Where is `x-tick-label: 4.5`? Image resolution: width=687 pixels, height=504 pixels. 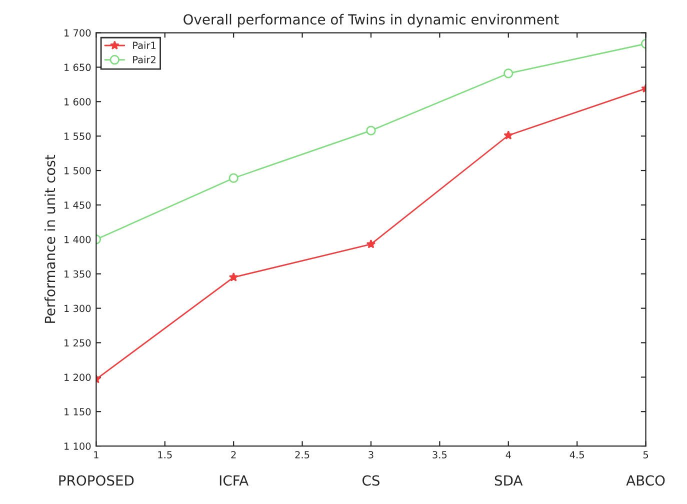
x-tick-label: 4.5 is located at coordinates (577, 454).